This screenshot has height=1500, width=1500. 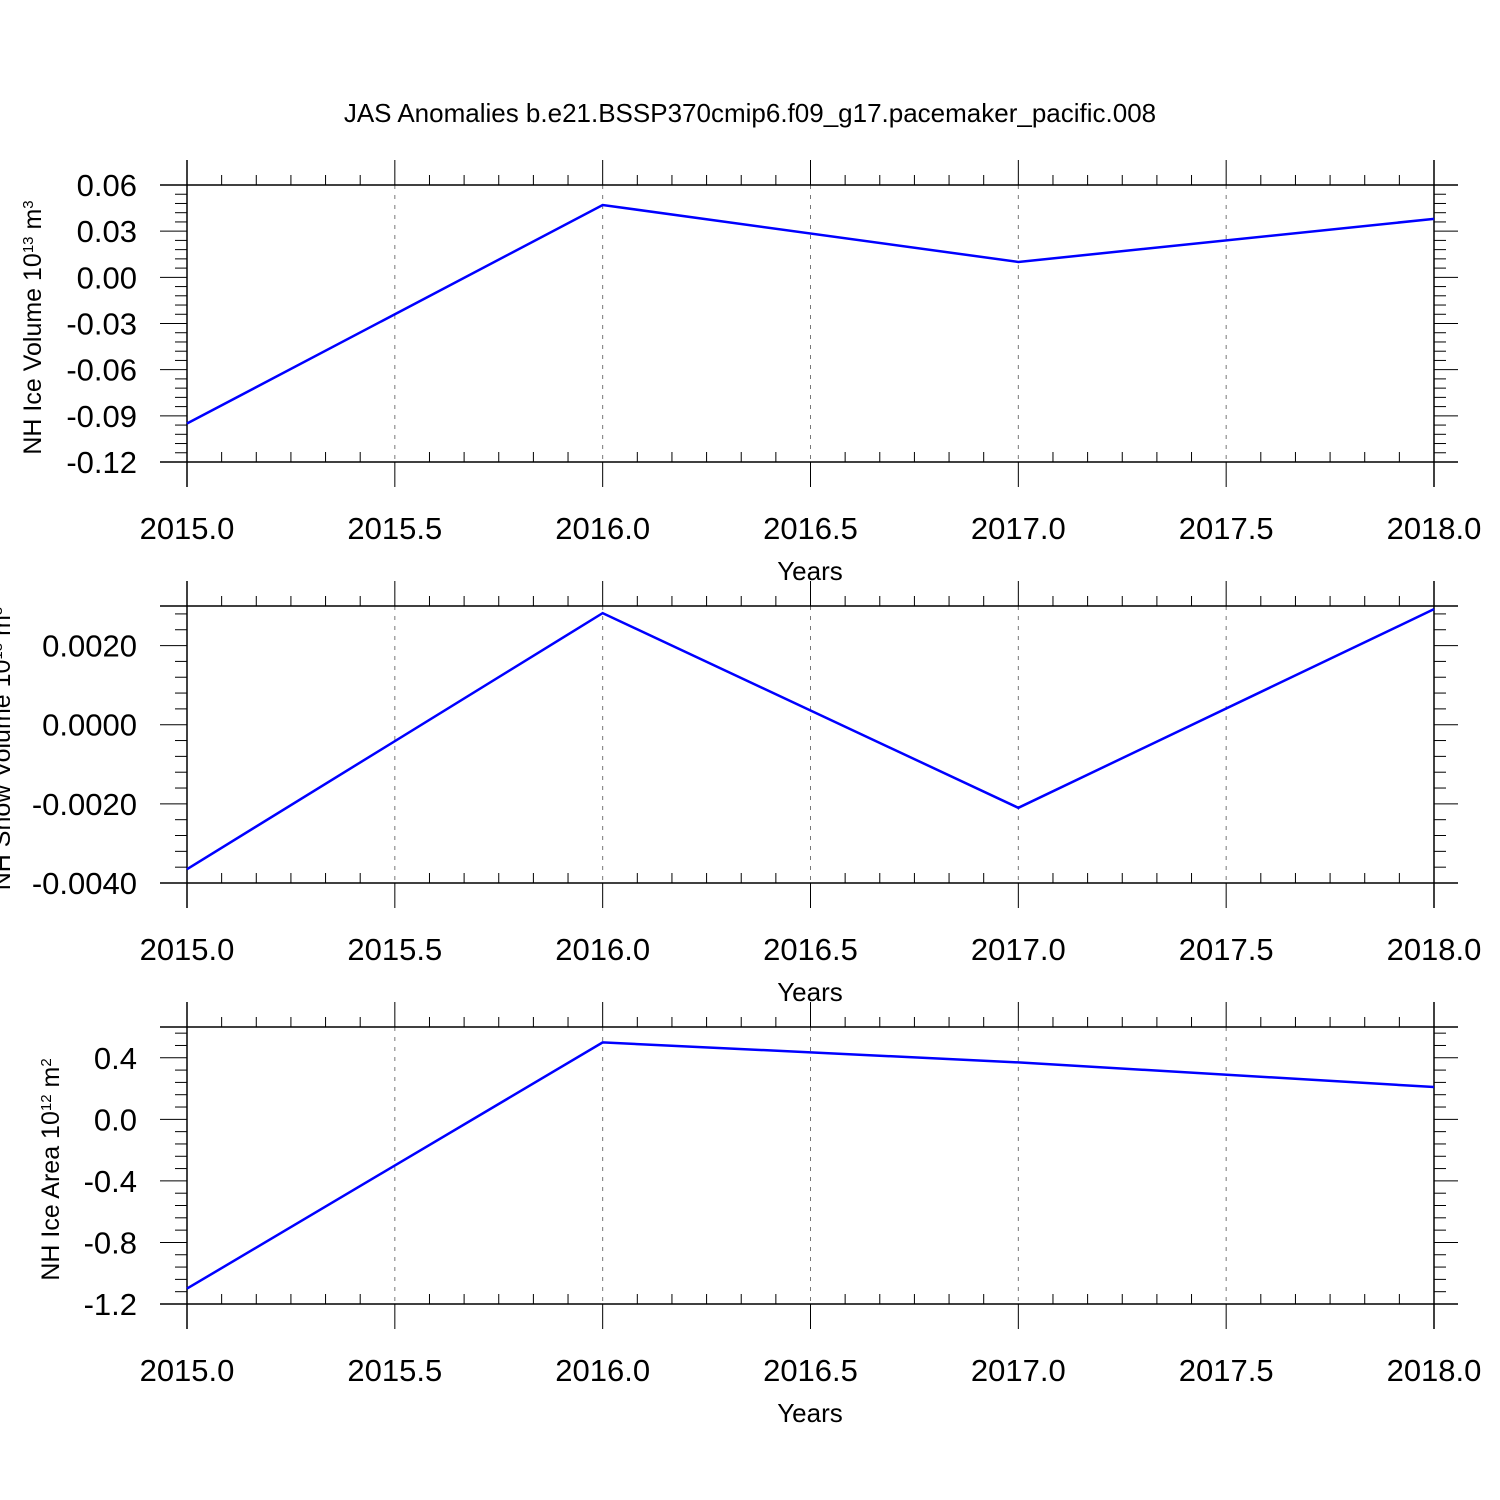 I want to click on y-axis-title: NH Snow Volume 1013 m3, so click(x=8, y=749).